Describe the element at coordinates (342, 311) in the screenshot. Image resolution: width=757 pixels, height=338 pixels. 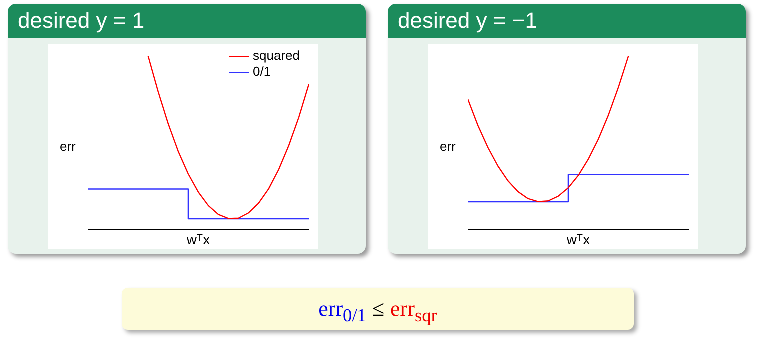
I see `text: err$_{0/1}$` at that location.